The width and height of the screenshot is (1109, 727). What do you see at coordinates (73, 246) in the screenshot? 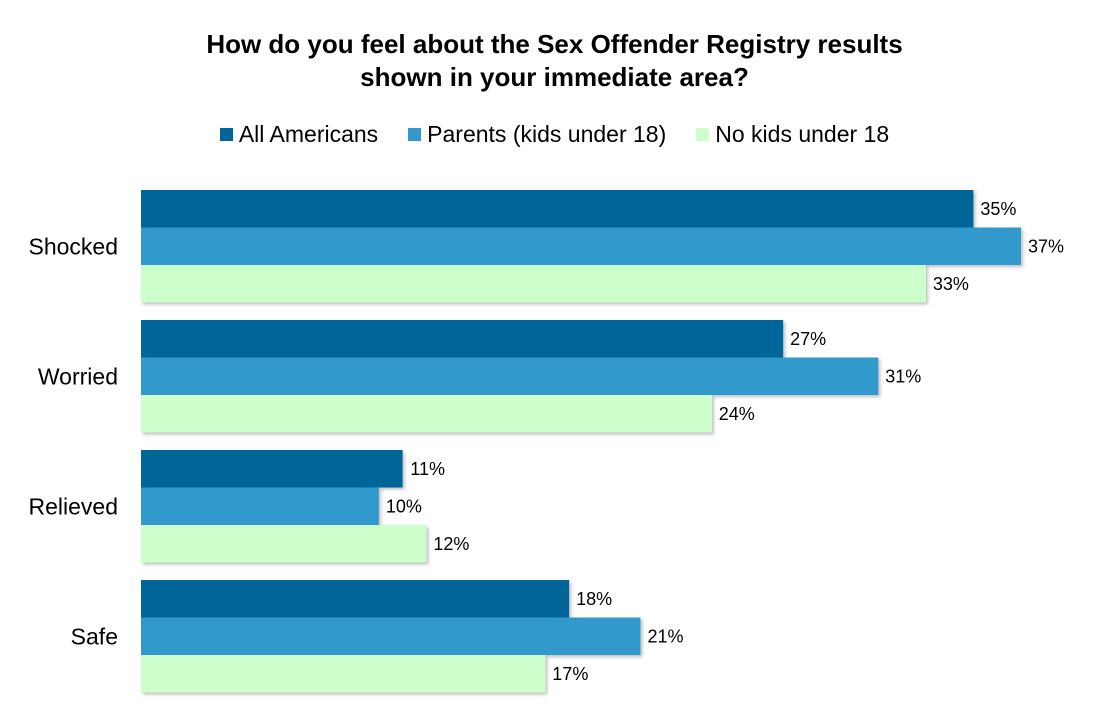
I see `category-label-shocked: Shocked` at bounding box center [73, 246].